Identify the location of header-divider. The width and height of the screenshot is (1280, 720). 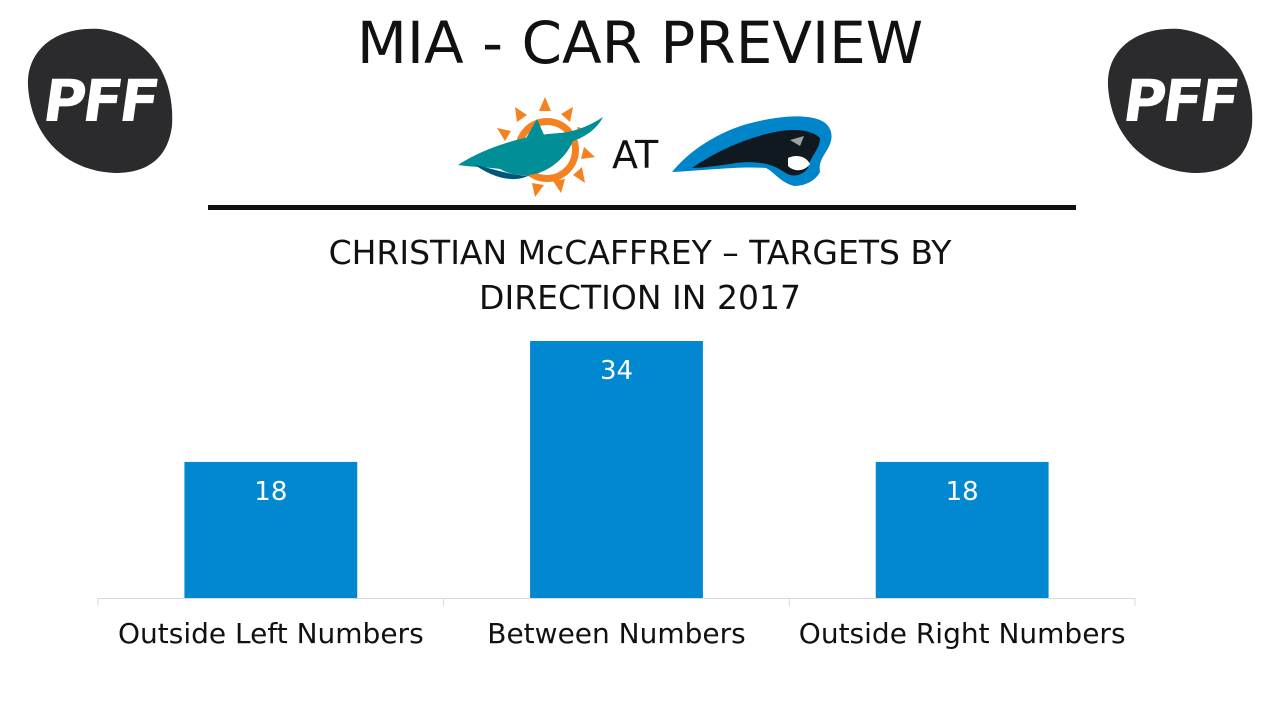
(642, 207).